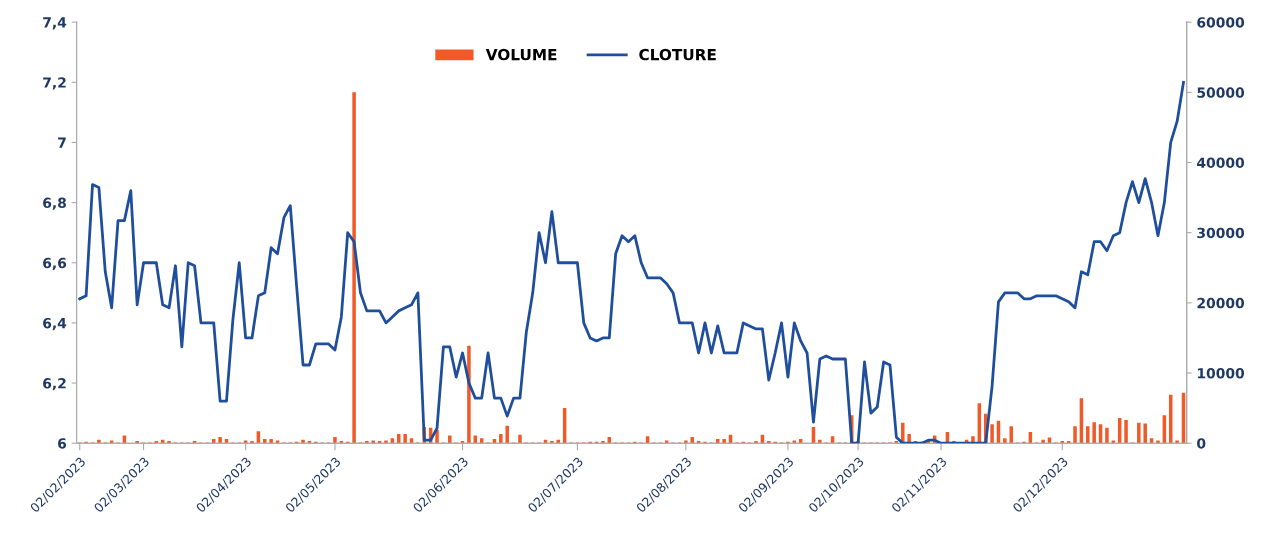 The width and height of the screenshot is (1276, 554). Describe the element at coordinates (54, 203) in the screenshot. I see `y-tick-label: 6,8` at that location.